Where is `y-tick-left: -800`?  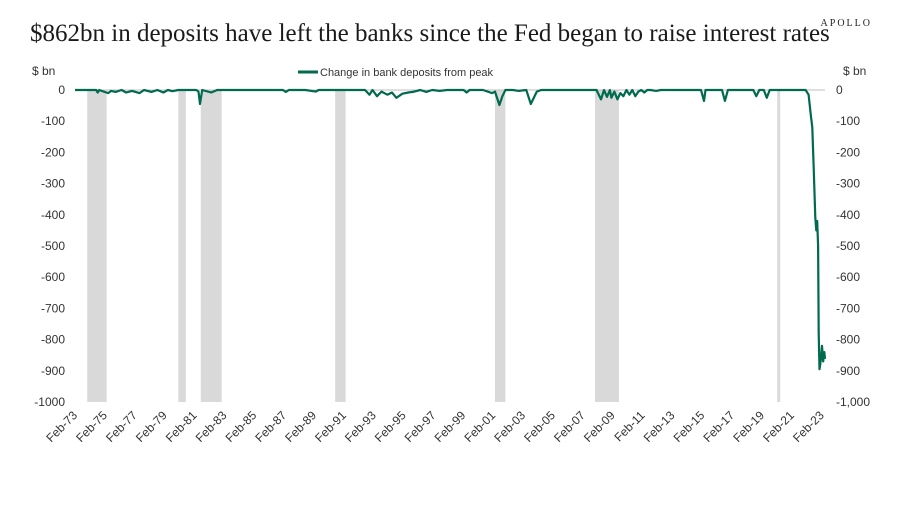
y-tick-left: -800 is located at coordinates (53, 340).